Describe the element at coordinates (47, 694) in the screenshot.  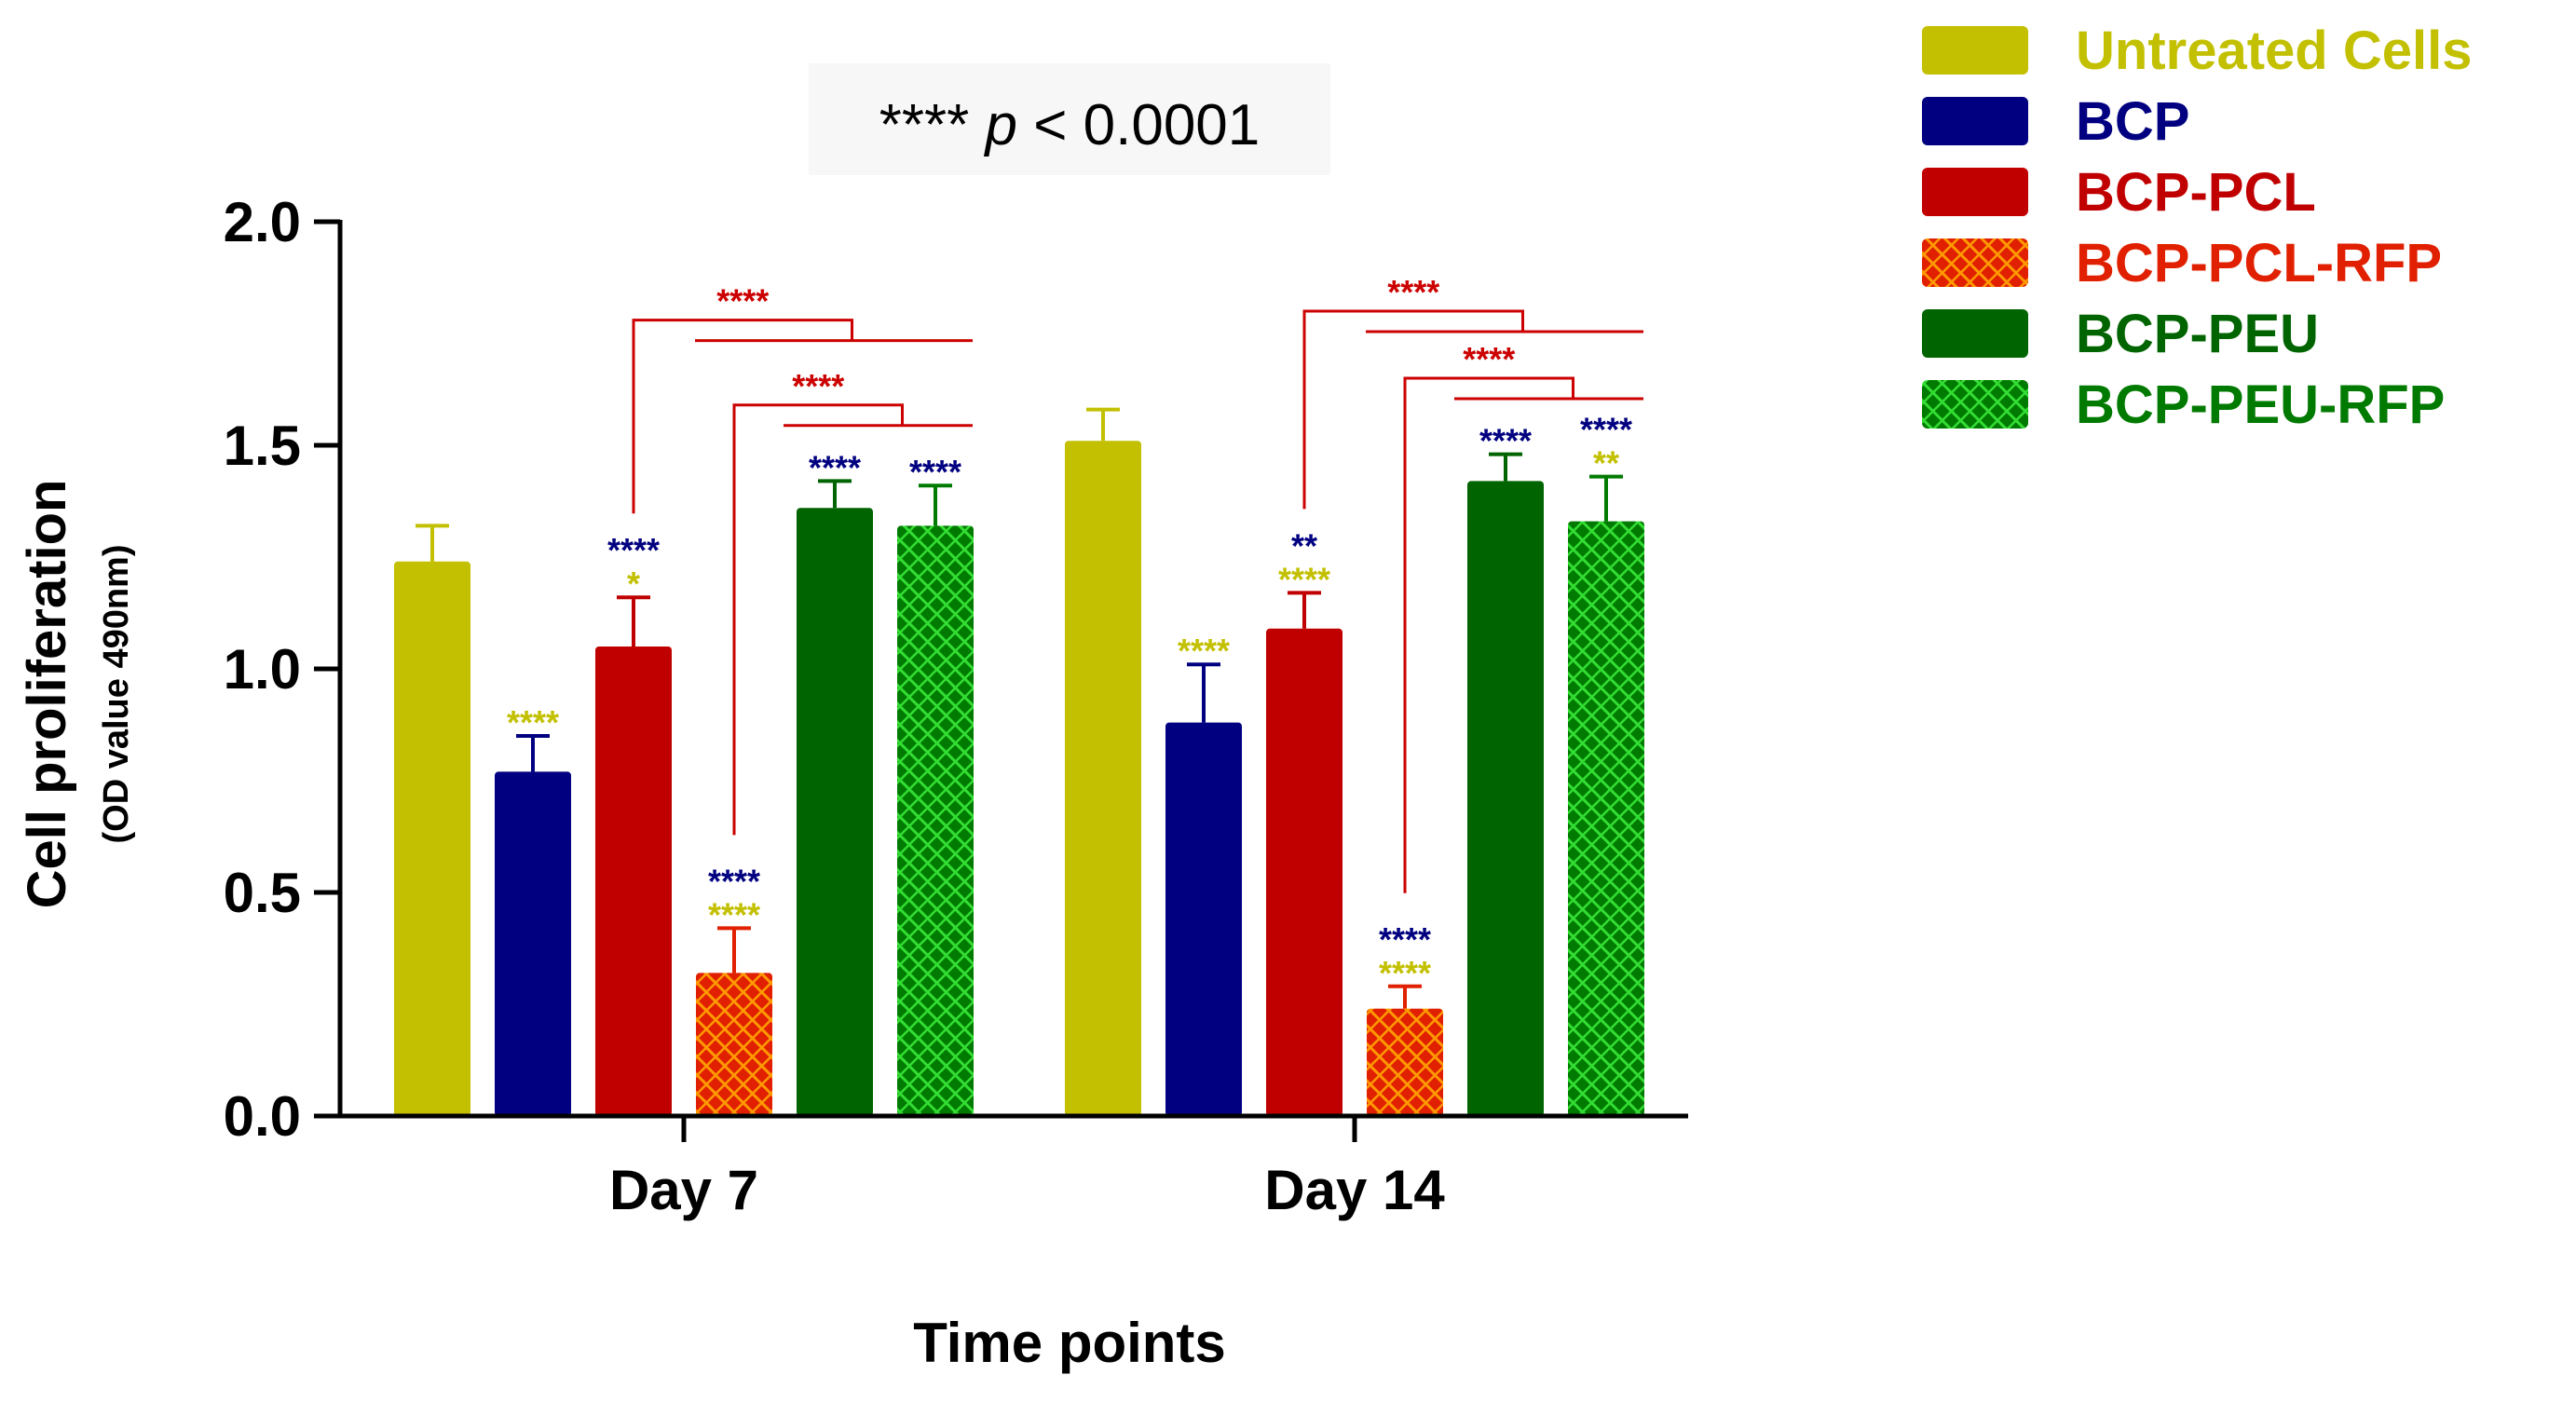
I see `y-axis-label: Cell proliferation` at that location.